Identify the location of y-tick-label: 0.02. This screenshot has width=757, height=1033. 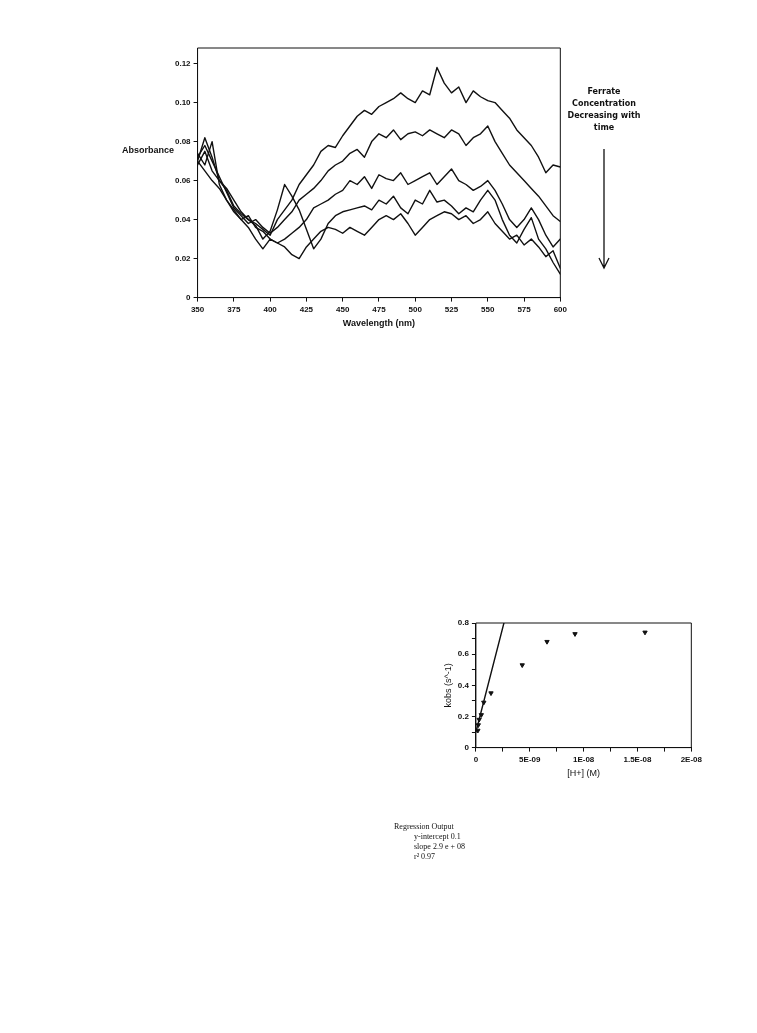
(183, 258).